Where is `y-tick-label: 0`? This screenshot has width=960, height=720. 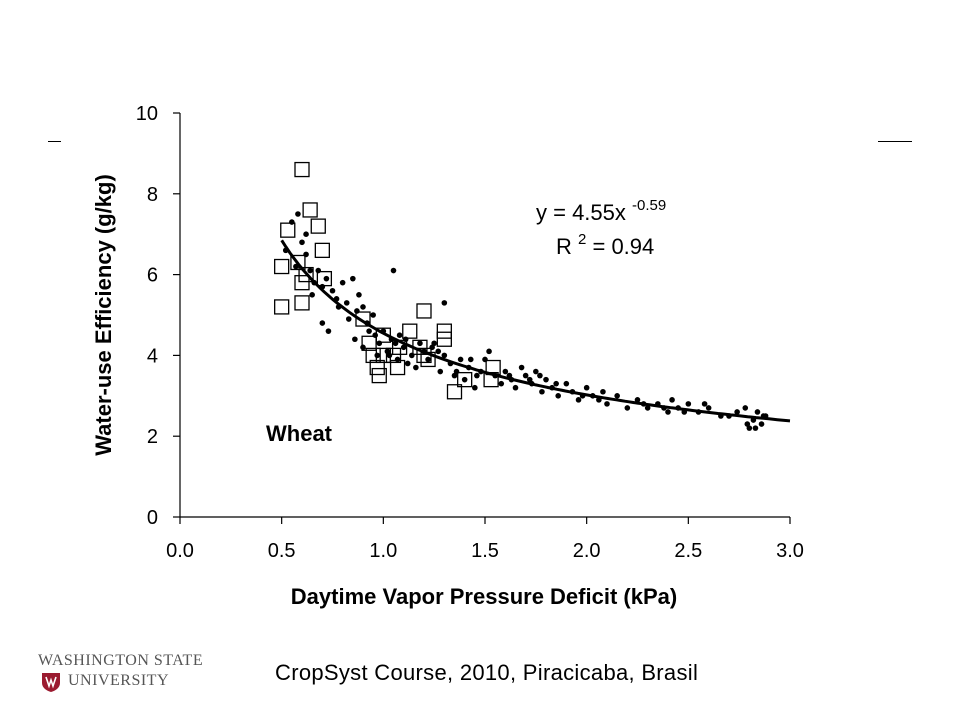
y-tick-label: 0 is located at coordinates (152, 518).